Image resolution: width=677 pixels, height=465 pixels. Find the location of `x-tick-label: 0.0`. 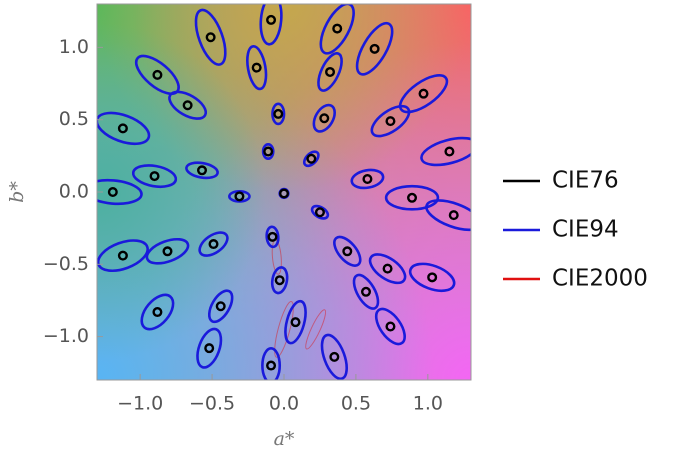

x-tick-label: 0.0 is located at coordinates (284, 404).